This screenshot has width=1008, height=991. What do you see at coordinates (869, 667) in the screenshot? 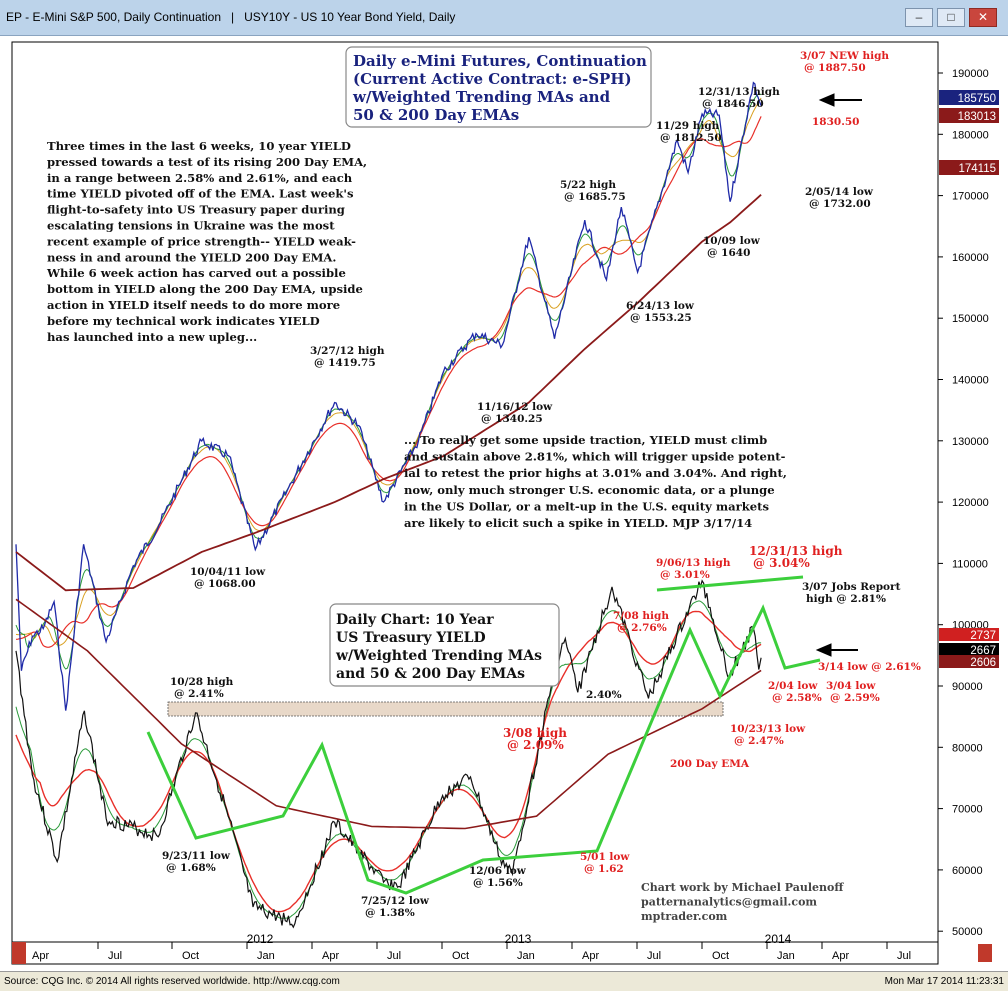
I see `yield-annotation: 3/14 low @ 2.61%` at bounding box center [869, 667].